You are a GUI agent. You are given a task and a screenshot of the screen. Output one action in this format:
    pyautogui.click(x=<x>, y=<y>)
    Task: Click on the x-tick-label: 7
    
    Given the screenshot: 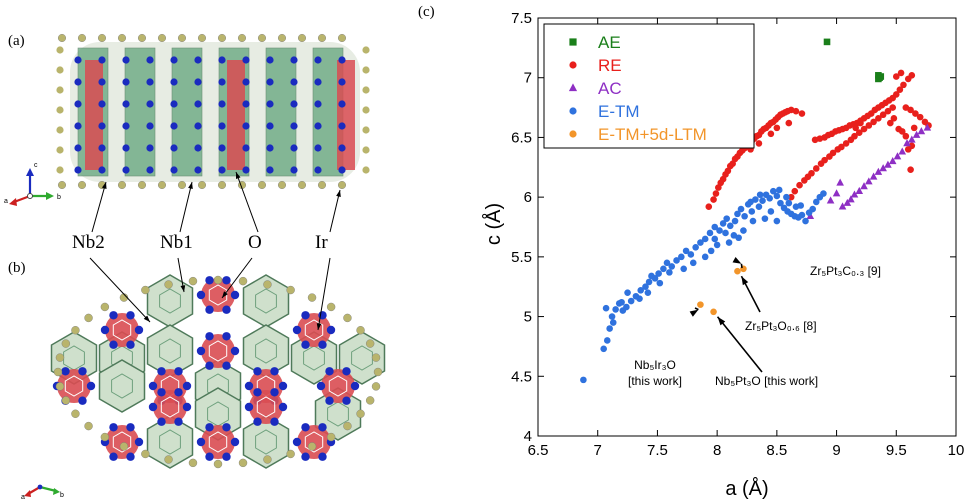 What is the action you would take?
    pyautogui.click(x=598, y=450)
    